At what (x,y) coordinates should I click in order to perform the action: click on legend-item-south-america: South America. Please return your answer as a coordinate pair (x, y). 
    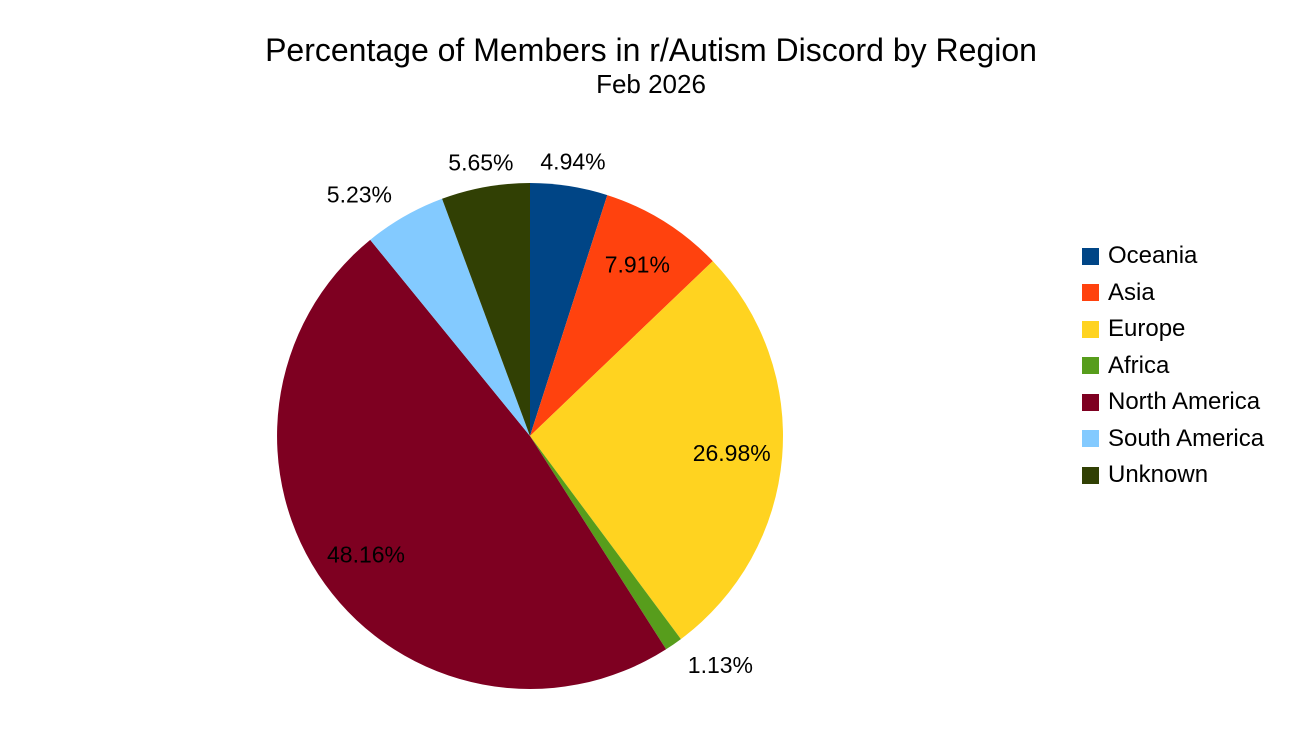
    Looking at the image, I should click on (1173, 439).